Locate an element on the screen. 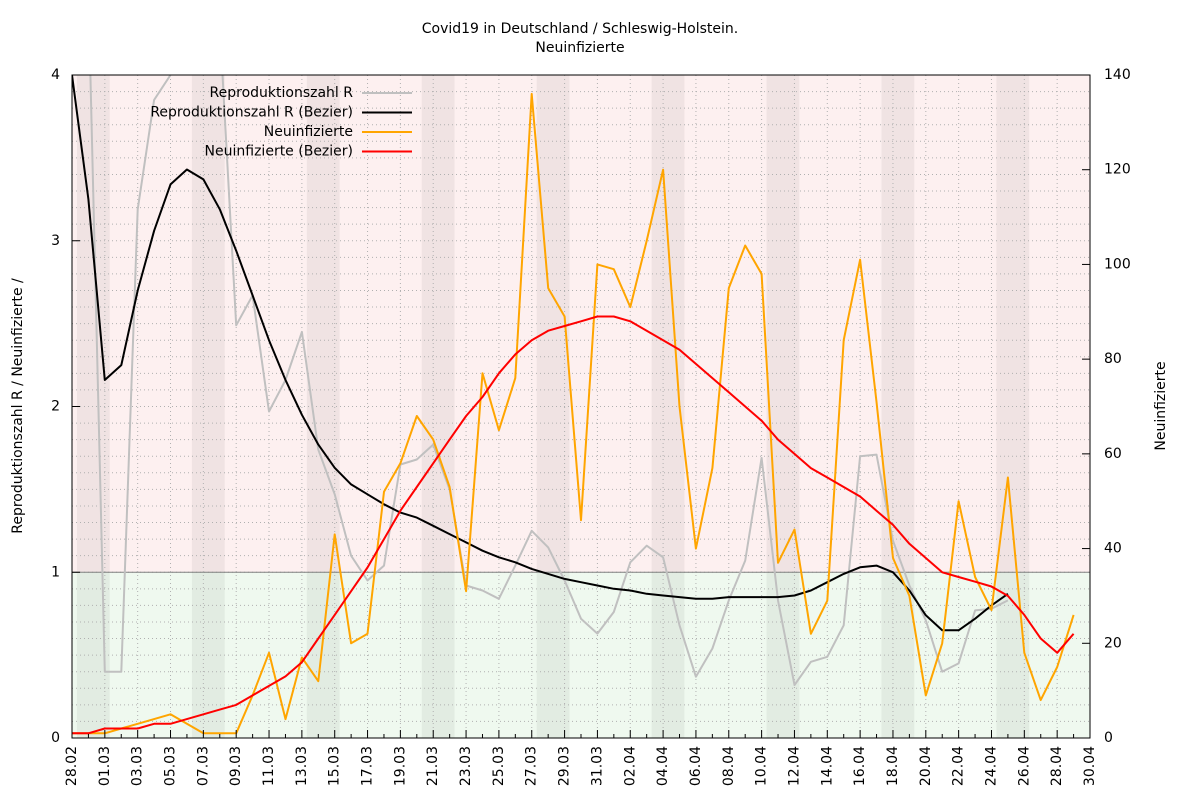 This screenshot has width=1200, height=800. y2-tick-label: 60 is located at coordinates (1113, 454).